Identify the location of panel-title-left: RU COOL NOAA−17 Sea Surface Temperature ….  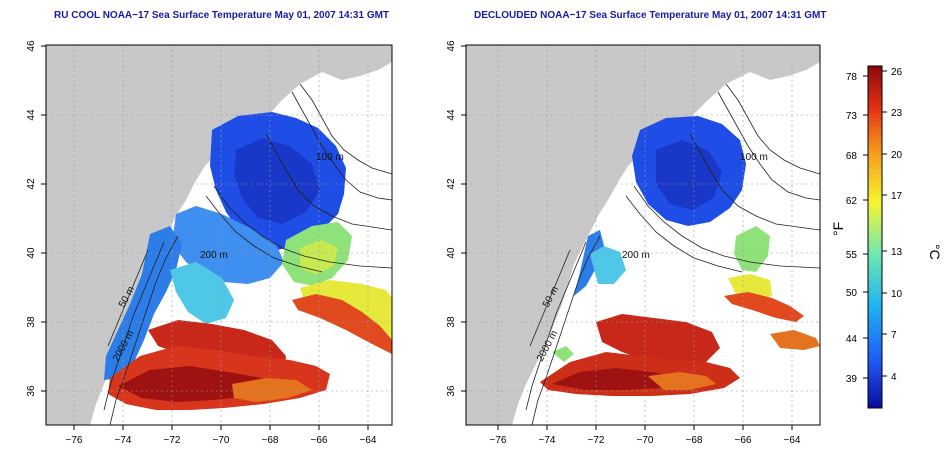
(222, 15).